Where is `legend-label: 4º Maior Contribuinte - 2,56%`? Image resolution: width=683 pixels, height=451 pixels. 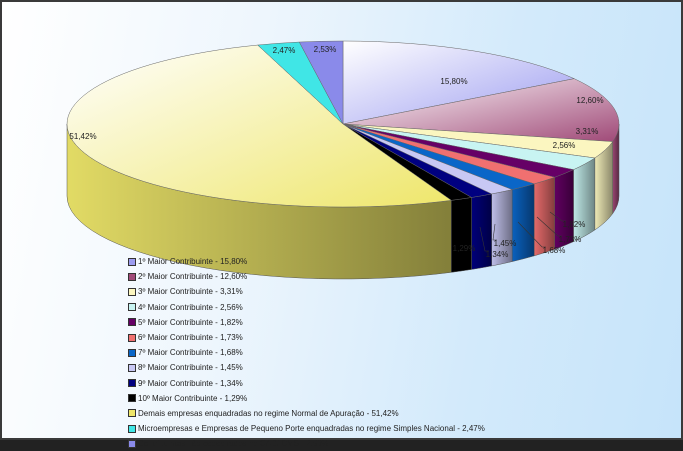
legend-label: 4º Maior Contribuinte - 2,56% is located at coordinates (190, 307).